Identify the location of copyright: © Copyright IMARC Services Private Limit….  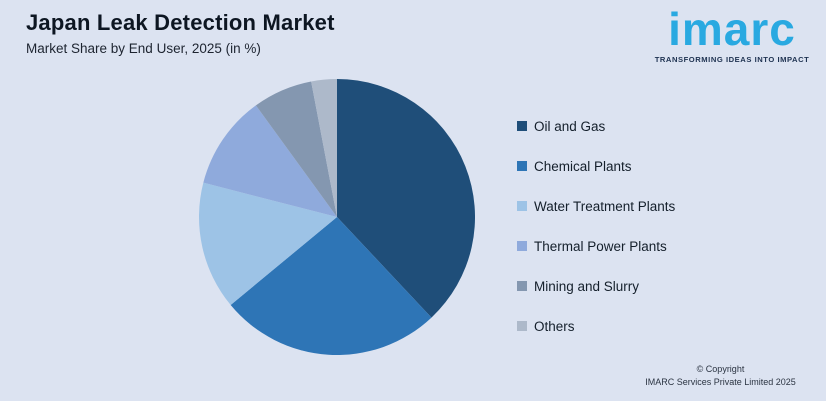
(720, 376).